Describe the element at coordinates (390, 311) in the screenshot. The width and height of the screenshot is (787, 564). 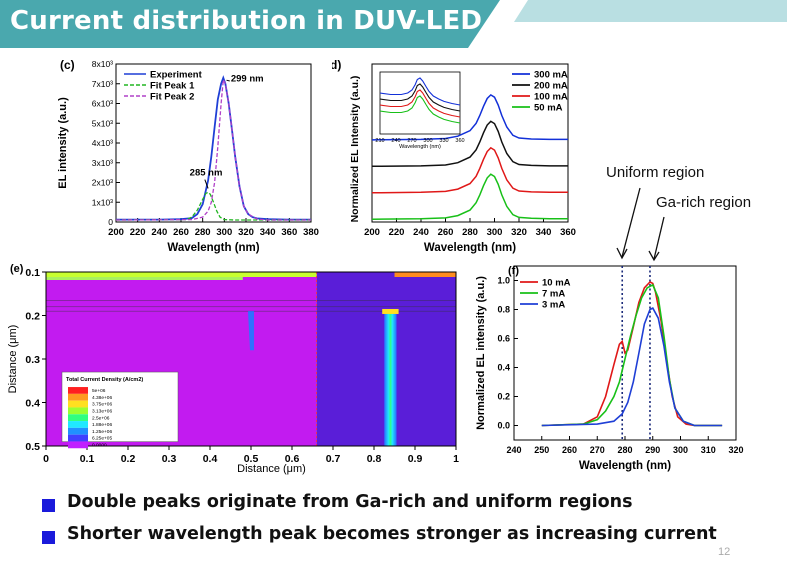
I see `right-hotspot` at that location.